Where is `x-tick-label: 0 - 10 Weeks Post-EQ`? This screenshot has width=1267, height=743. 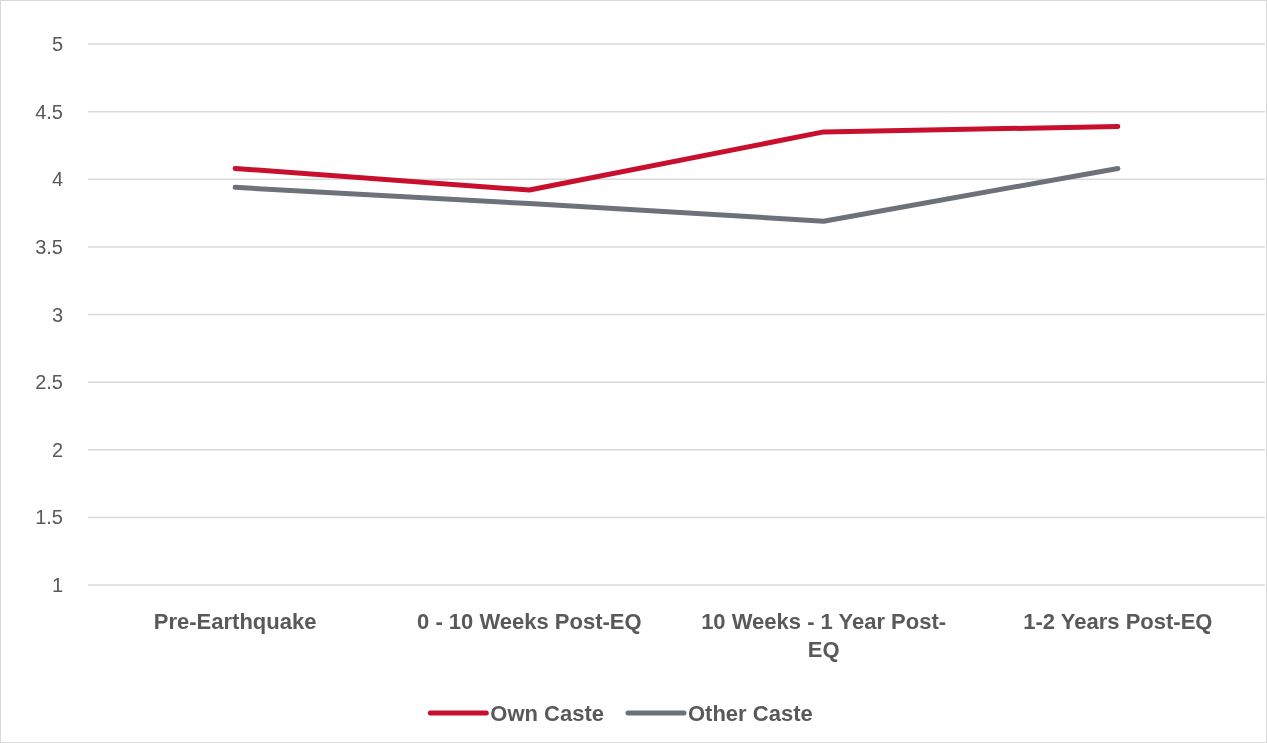 x-tick-label: 0 - 10 Weeks Post-EQ is located at coordinates (529, 621).